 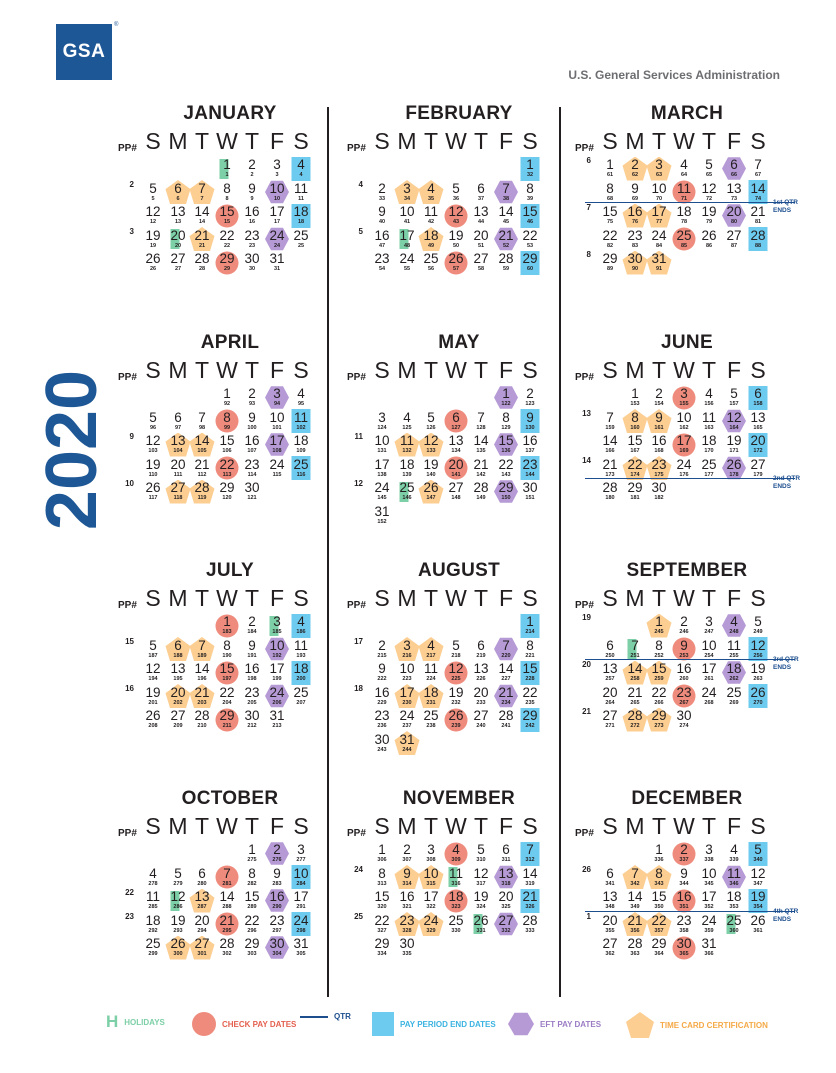 I want to click on julian-day-number: 29, so click(x=227, y=269).